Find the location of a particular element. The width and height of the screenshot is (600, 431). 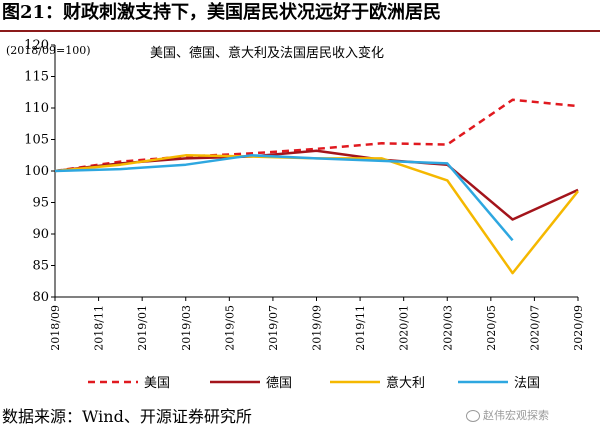

x-tick-label: 2019/11 is located at coordinates (360, 328).